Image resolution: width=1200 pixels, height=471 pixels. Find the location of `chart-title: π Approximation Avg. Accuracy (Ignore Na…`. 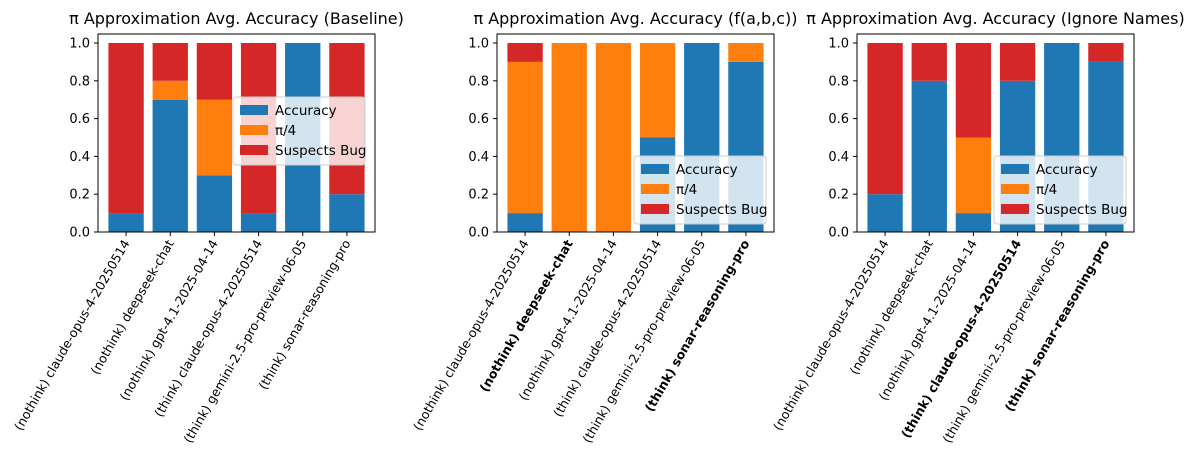

chart-title: π Approximation Avg. Accuracy (Ignore Na… is located at coordinates (995, 18).